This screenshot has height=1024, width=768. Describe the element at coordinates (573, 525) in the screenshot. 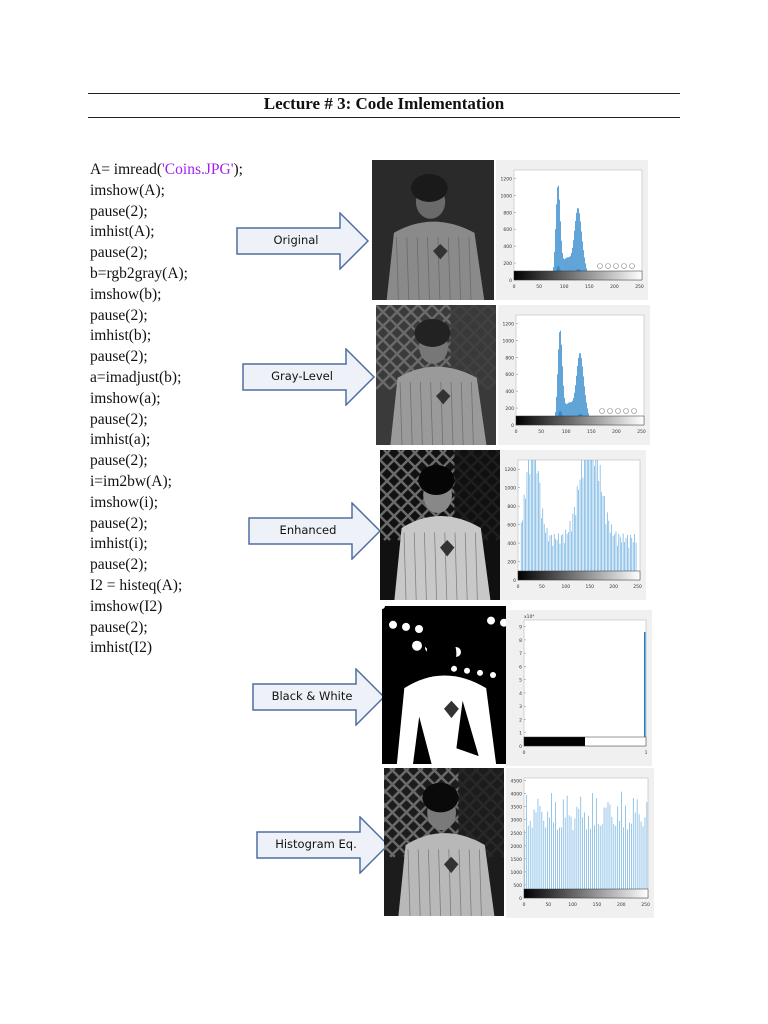

I see `histogram-enhanced: 1200 1000 800 600 400 200 0 0 50 100 150 200 250` at that location.